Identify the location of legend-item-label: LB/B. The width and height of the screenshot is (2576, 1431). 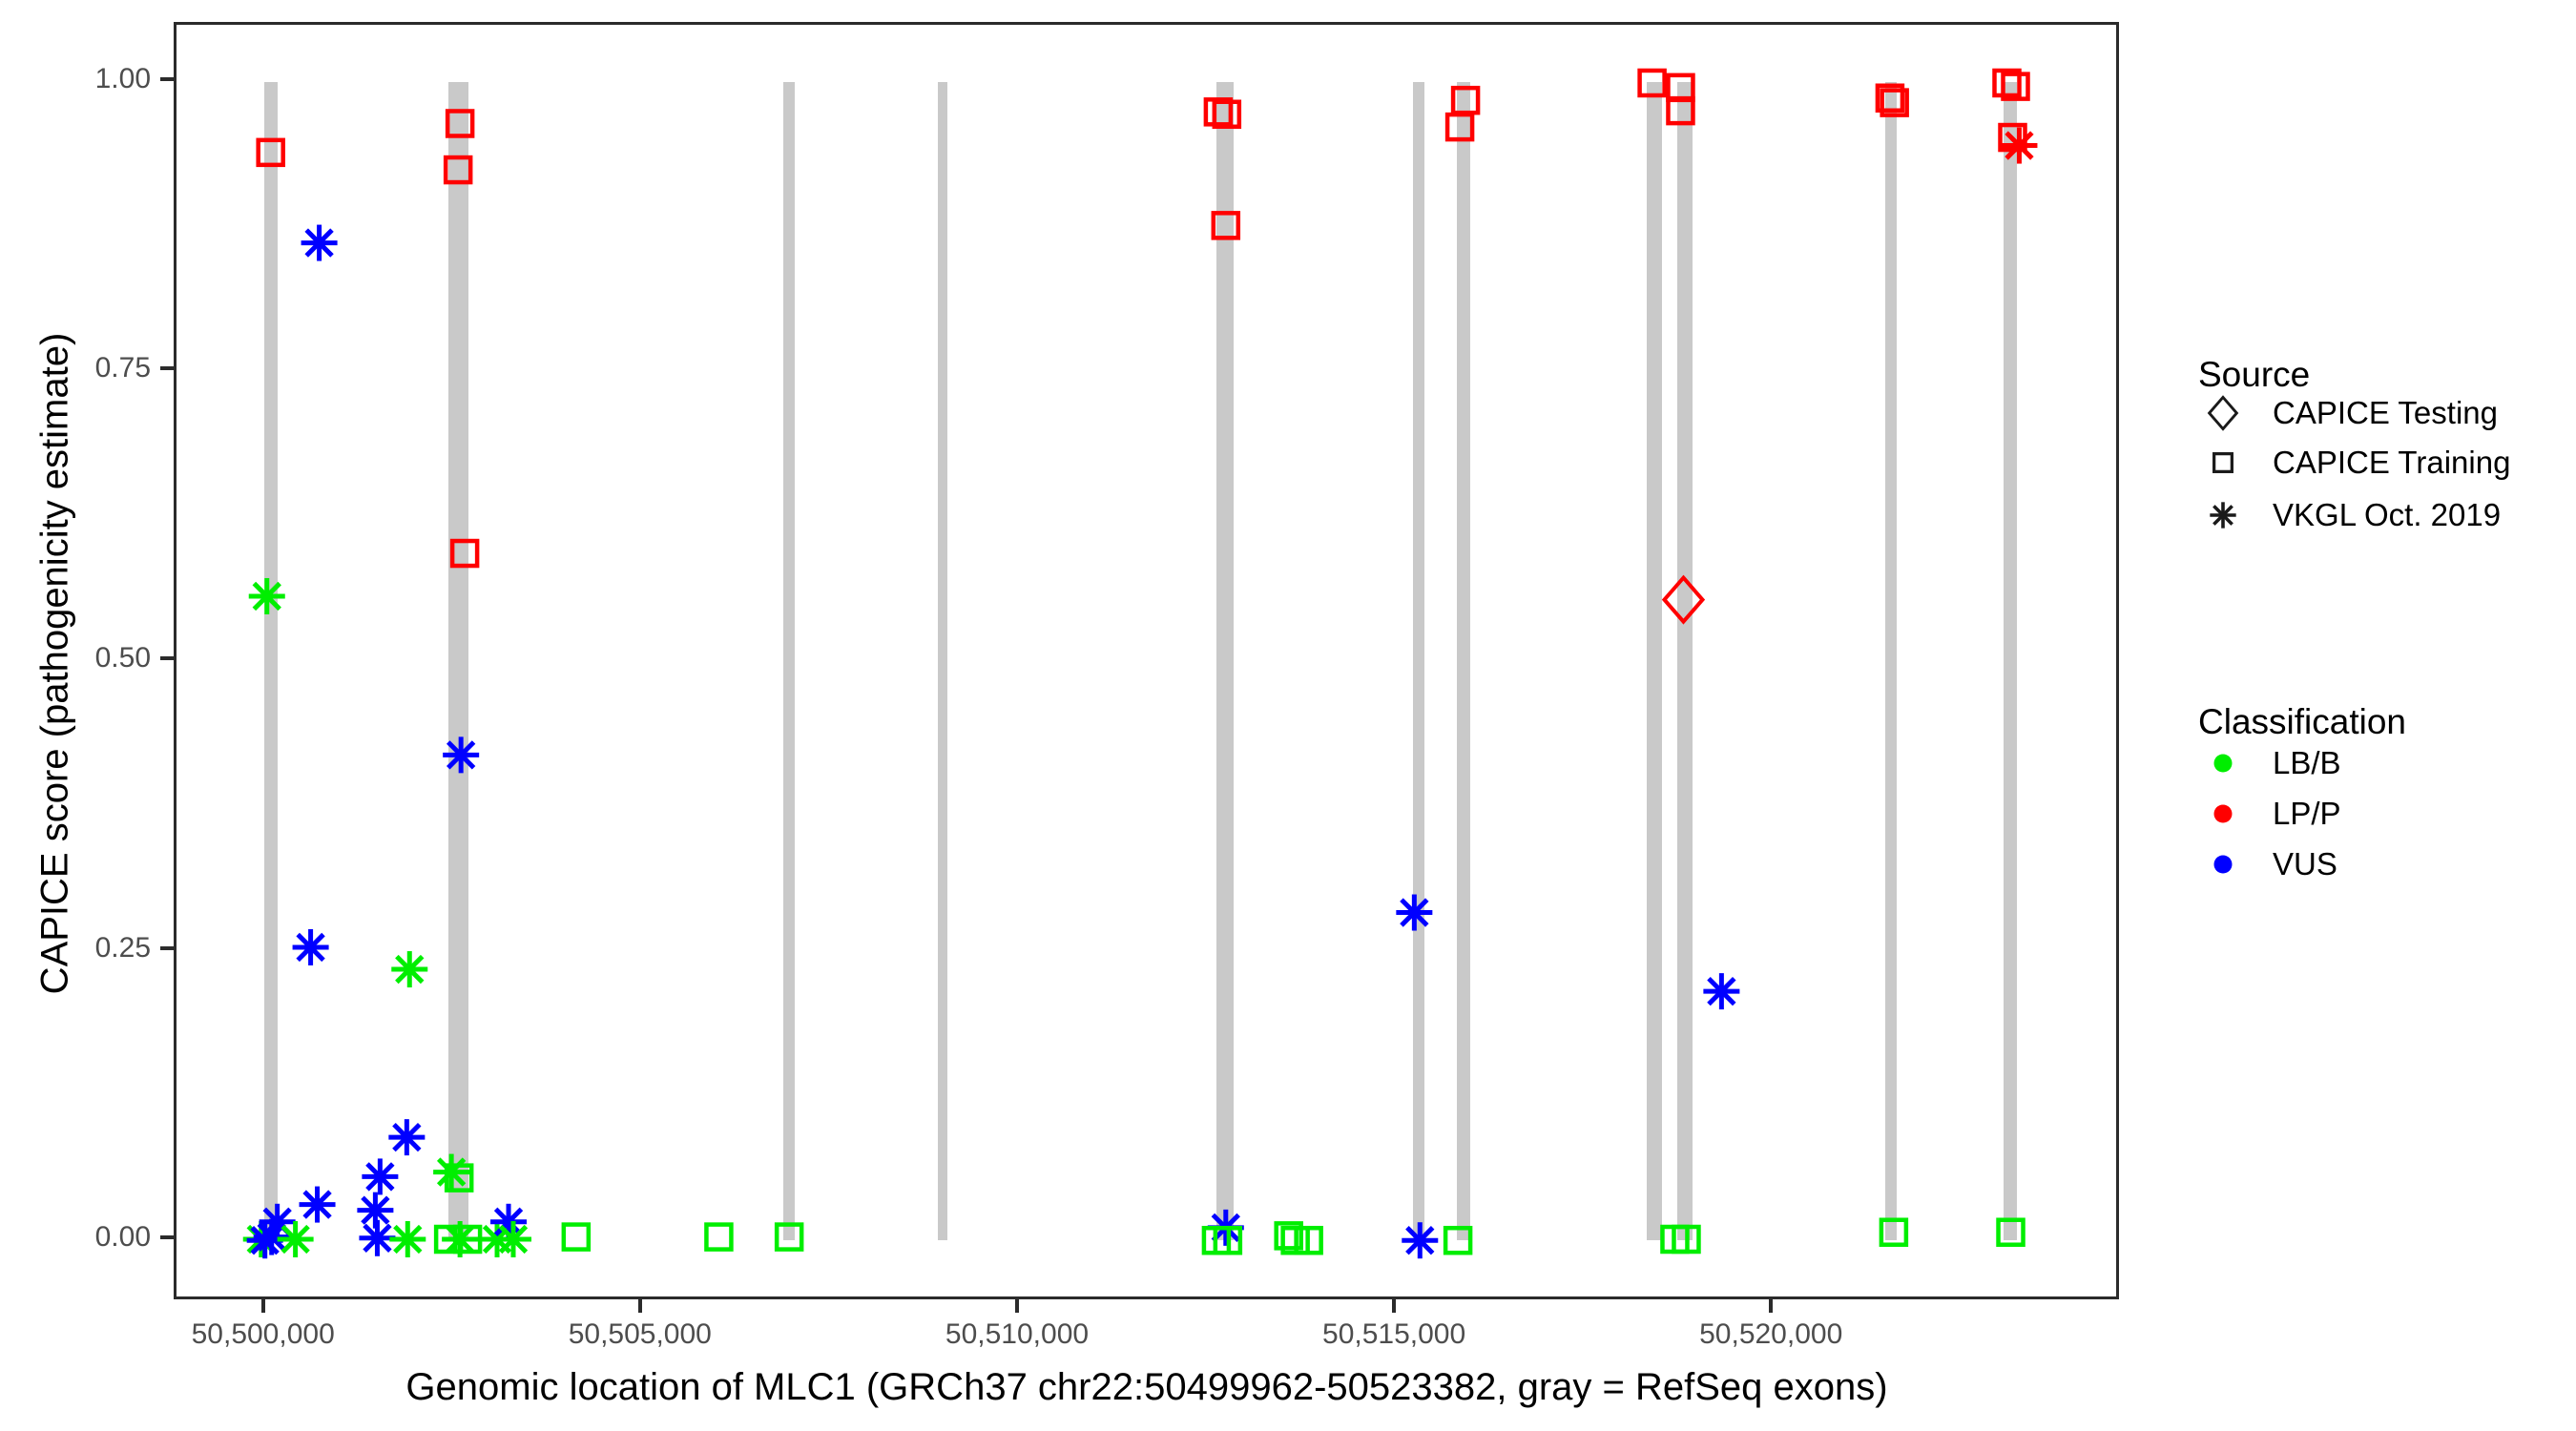
(2307, 762).